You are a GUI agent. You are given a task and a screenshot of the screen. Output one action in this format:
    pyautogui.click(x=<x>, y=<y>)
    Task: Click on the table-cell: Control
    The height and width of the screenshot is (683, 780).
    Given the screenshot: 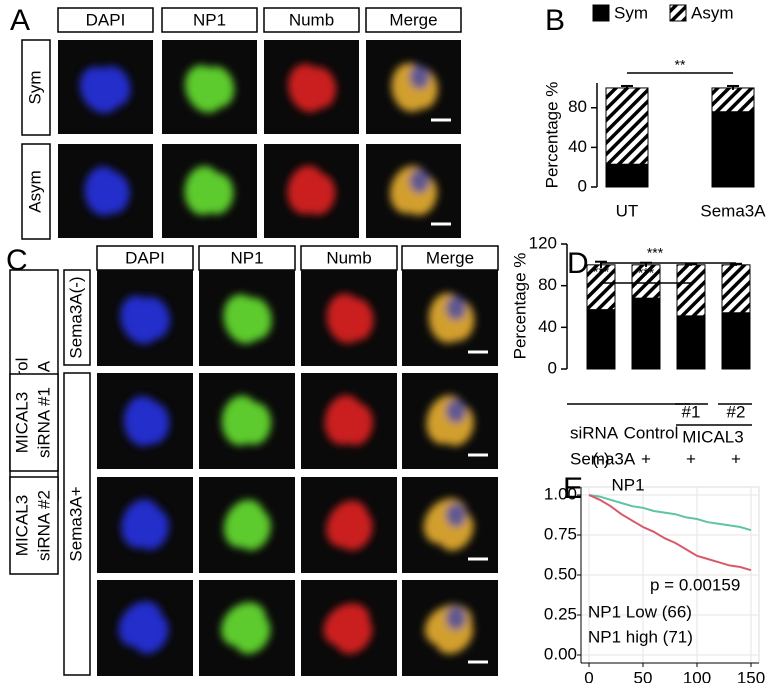 What is the action you would take?
    pyautogui.click(x=651, y=432)
    